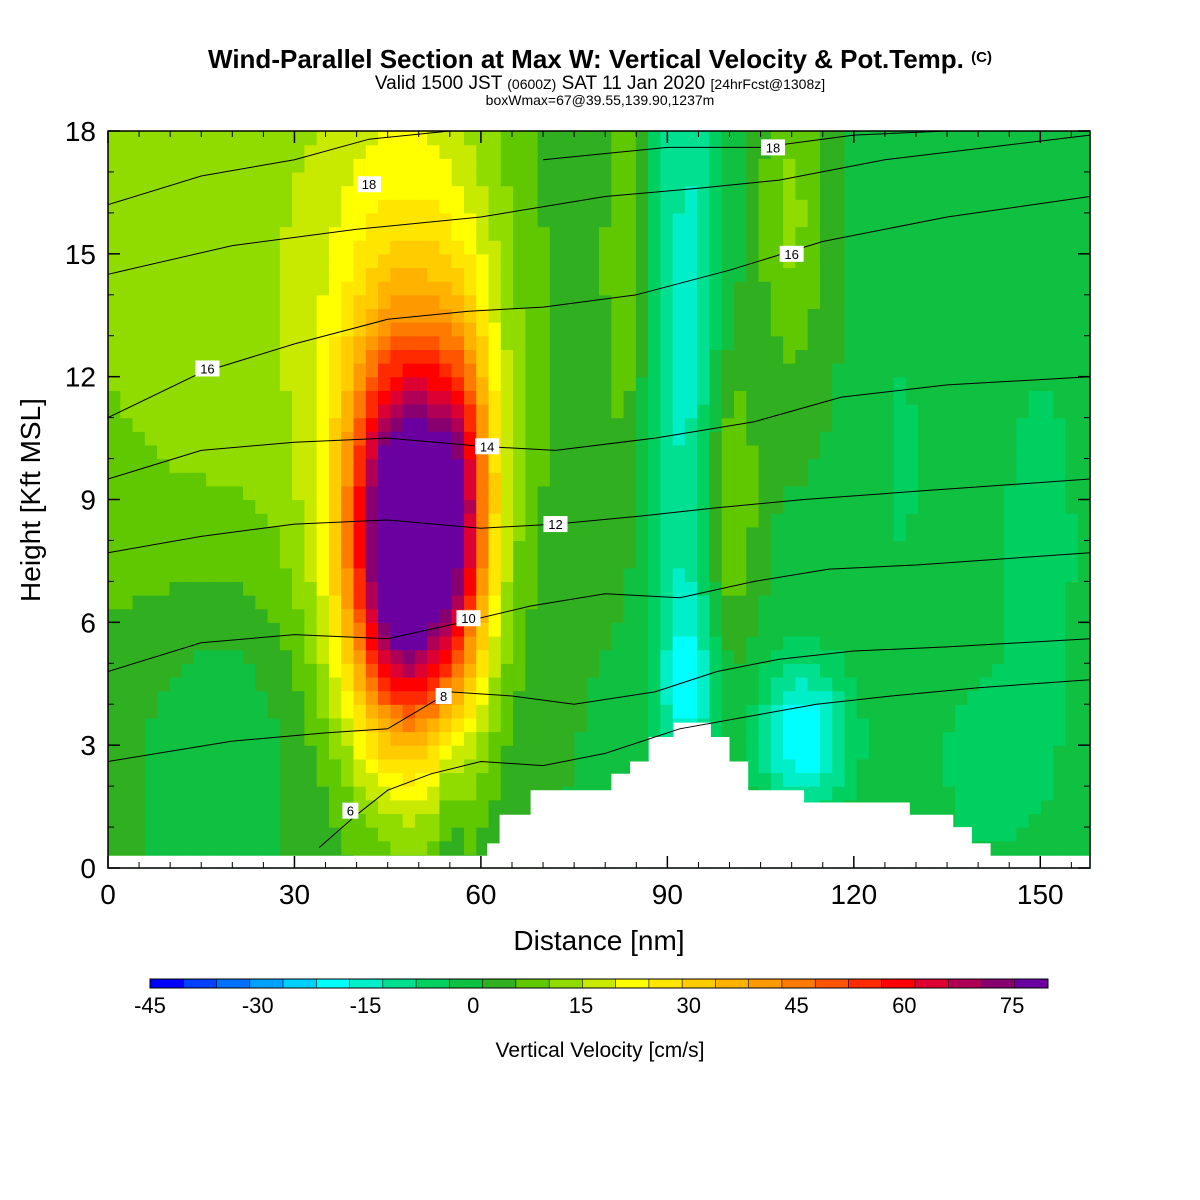 Image resolution: width=1200 pixels, height=1200 pixels. I want to click on colorbar-swatch, so click(998, 983).